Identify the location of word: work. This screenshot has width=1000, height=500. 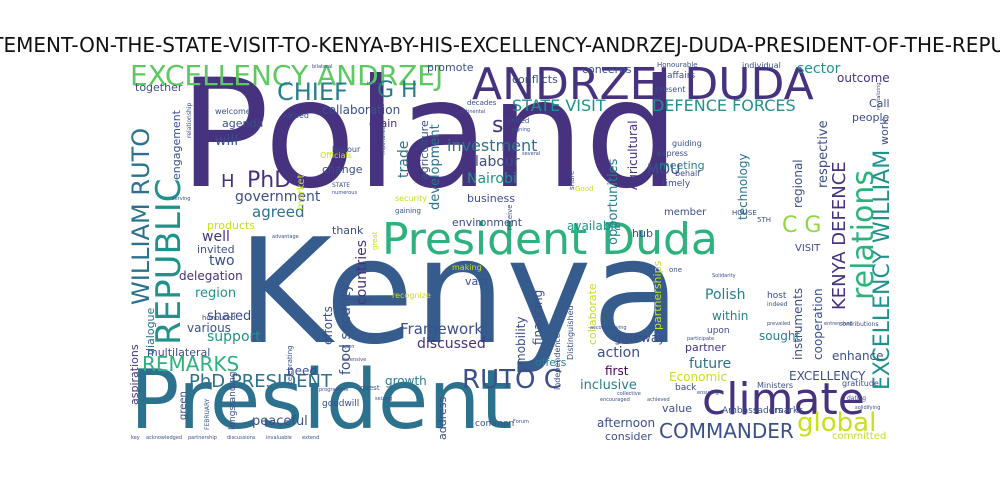
(884, 131).